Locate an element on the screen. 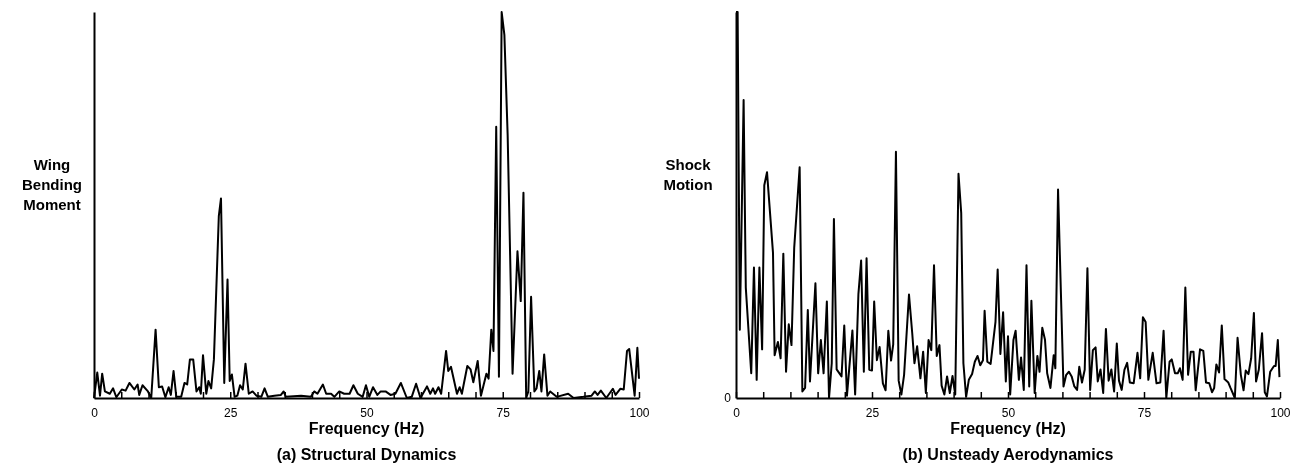 The width and height of the screenshot is (1299, 475). y-axis-title: Shock Motion is located at coordinates (688, 174).